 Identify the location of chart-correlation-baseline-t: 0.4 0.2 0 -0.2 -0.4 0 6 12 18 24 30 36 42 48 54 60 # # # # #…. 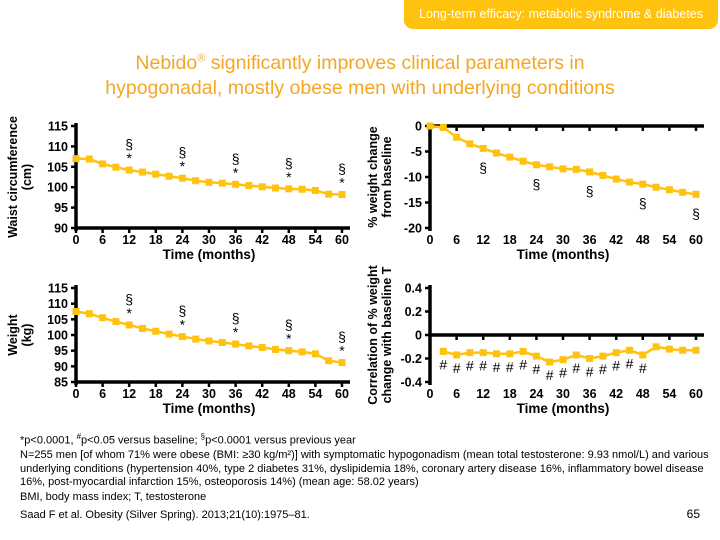
(535, 340).